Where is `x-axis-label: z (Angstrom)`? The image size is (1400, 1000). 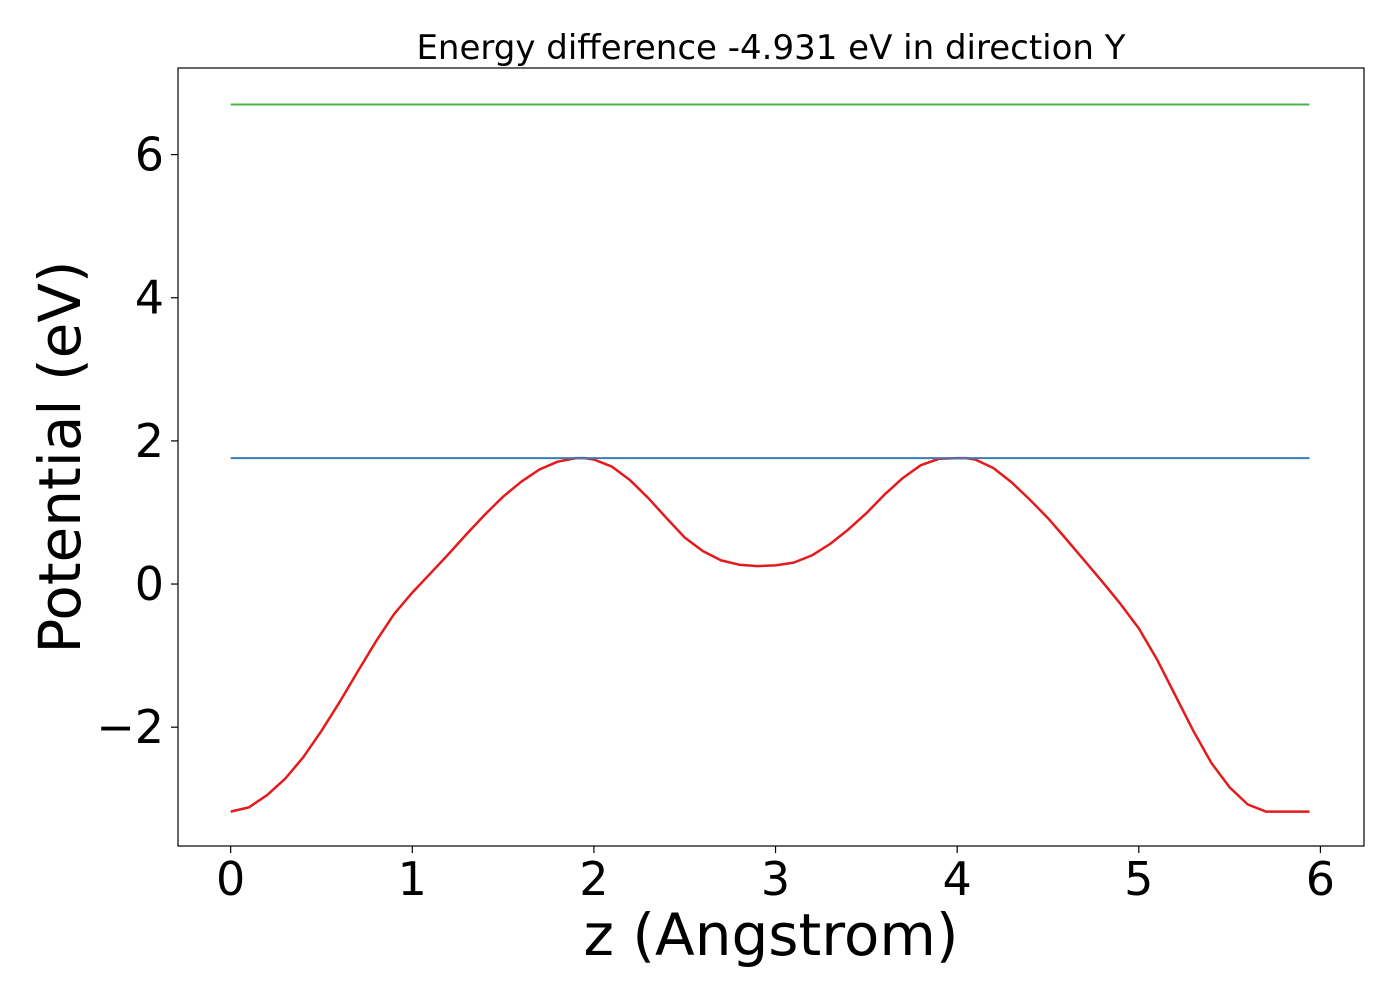
x-axis-label: z (Angstrom) is located at coordinates (771, 935).